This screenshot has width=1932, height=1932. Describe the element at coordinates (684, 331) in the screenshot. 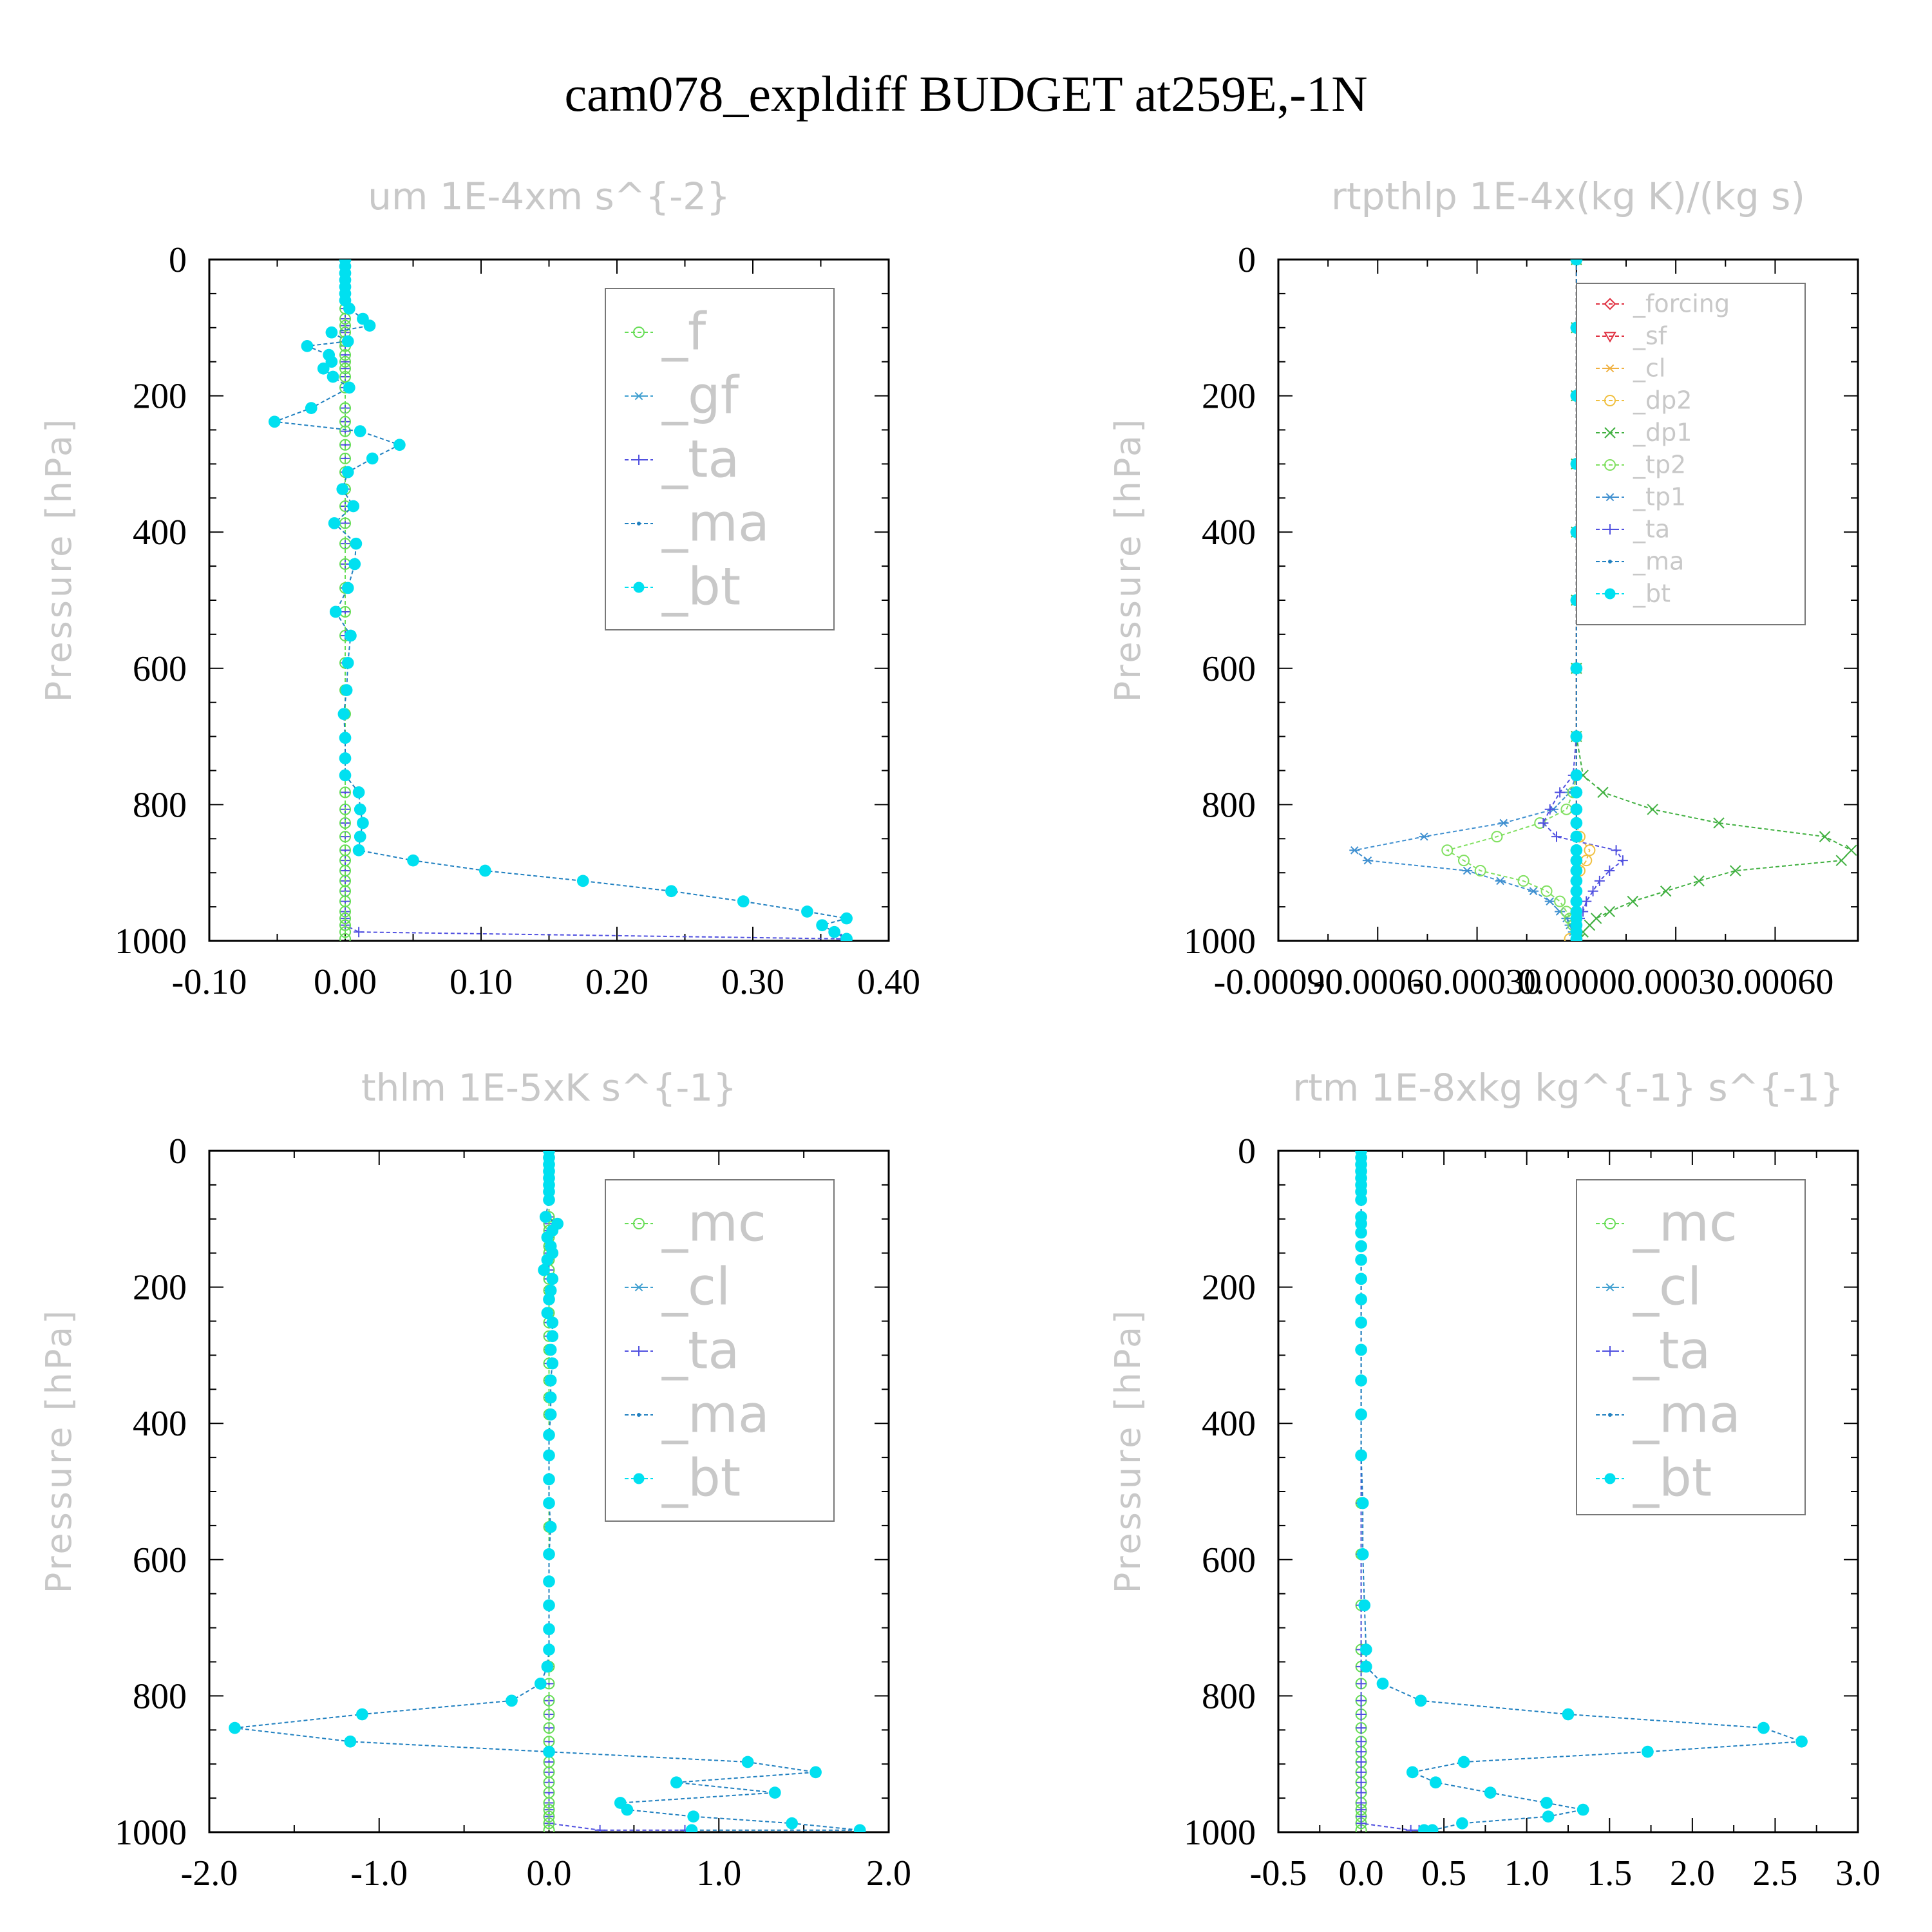

I see `legend-label: _f` at that location.